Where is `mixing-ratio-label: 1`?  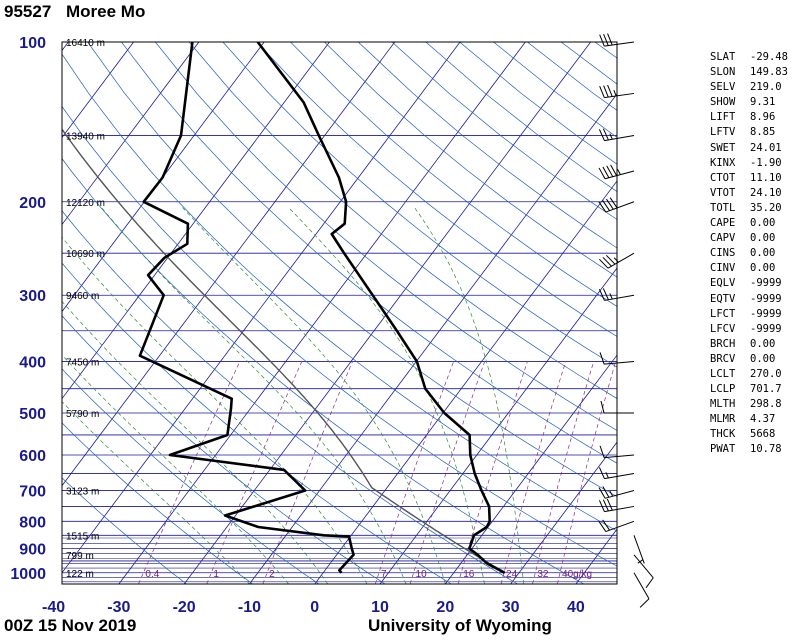 mixing-ratio-label: 1 is located at coordinates (216, 574).